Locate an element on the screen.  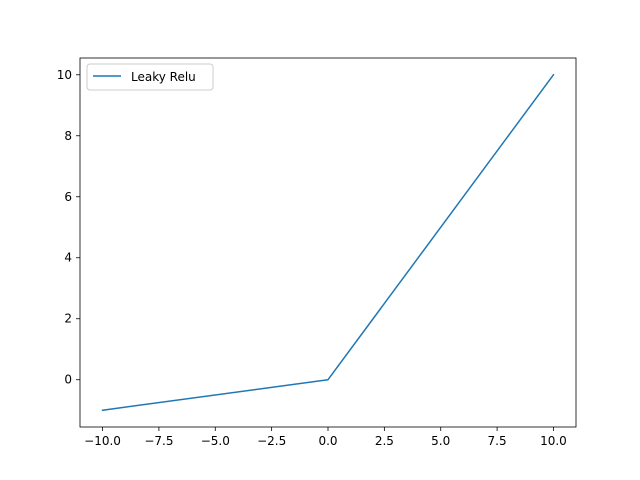
x-tick-label: −10.0 is located at coordinates (102, 441).